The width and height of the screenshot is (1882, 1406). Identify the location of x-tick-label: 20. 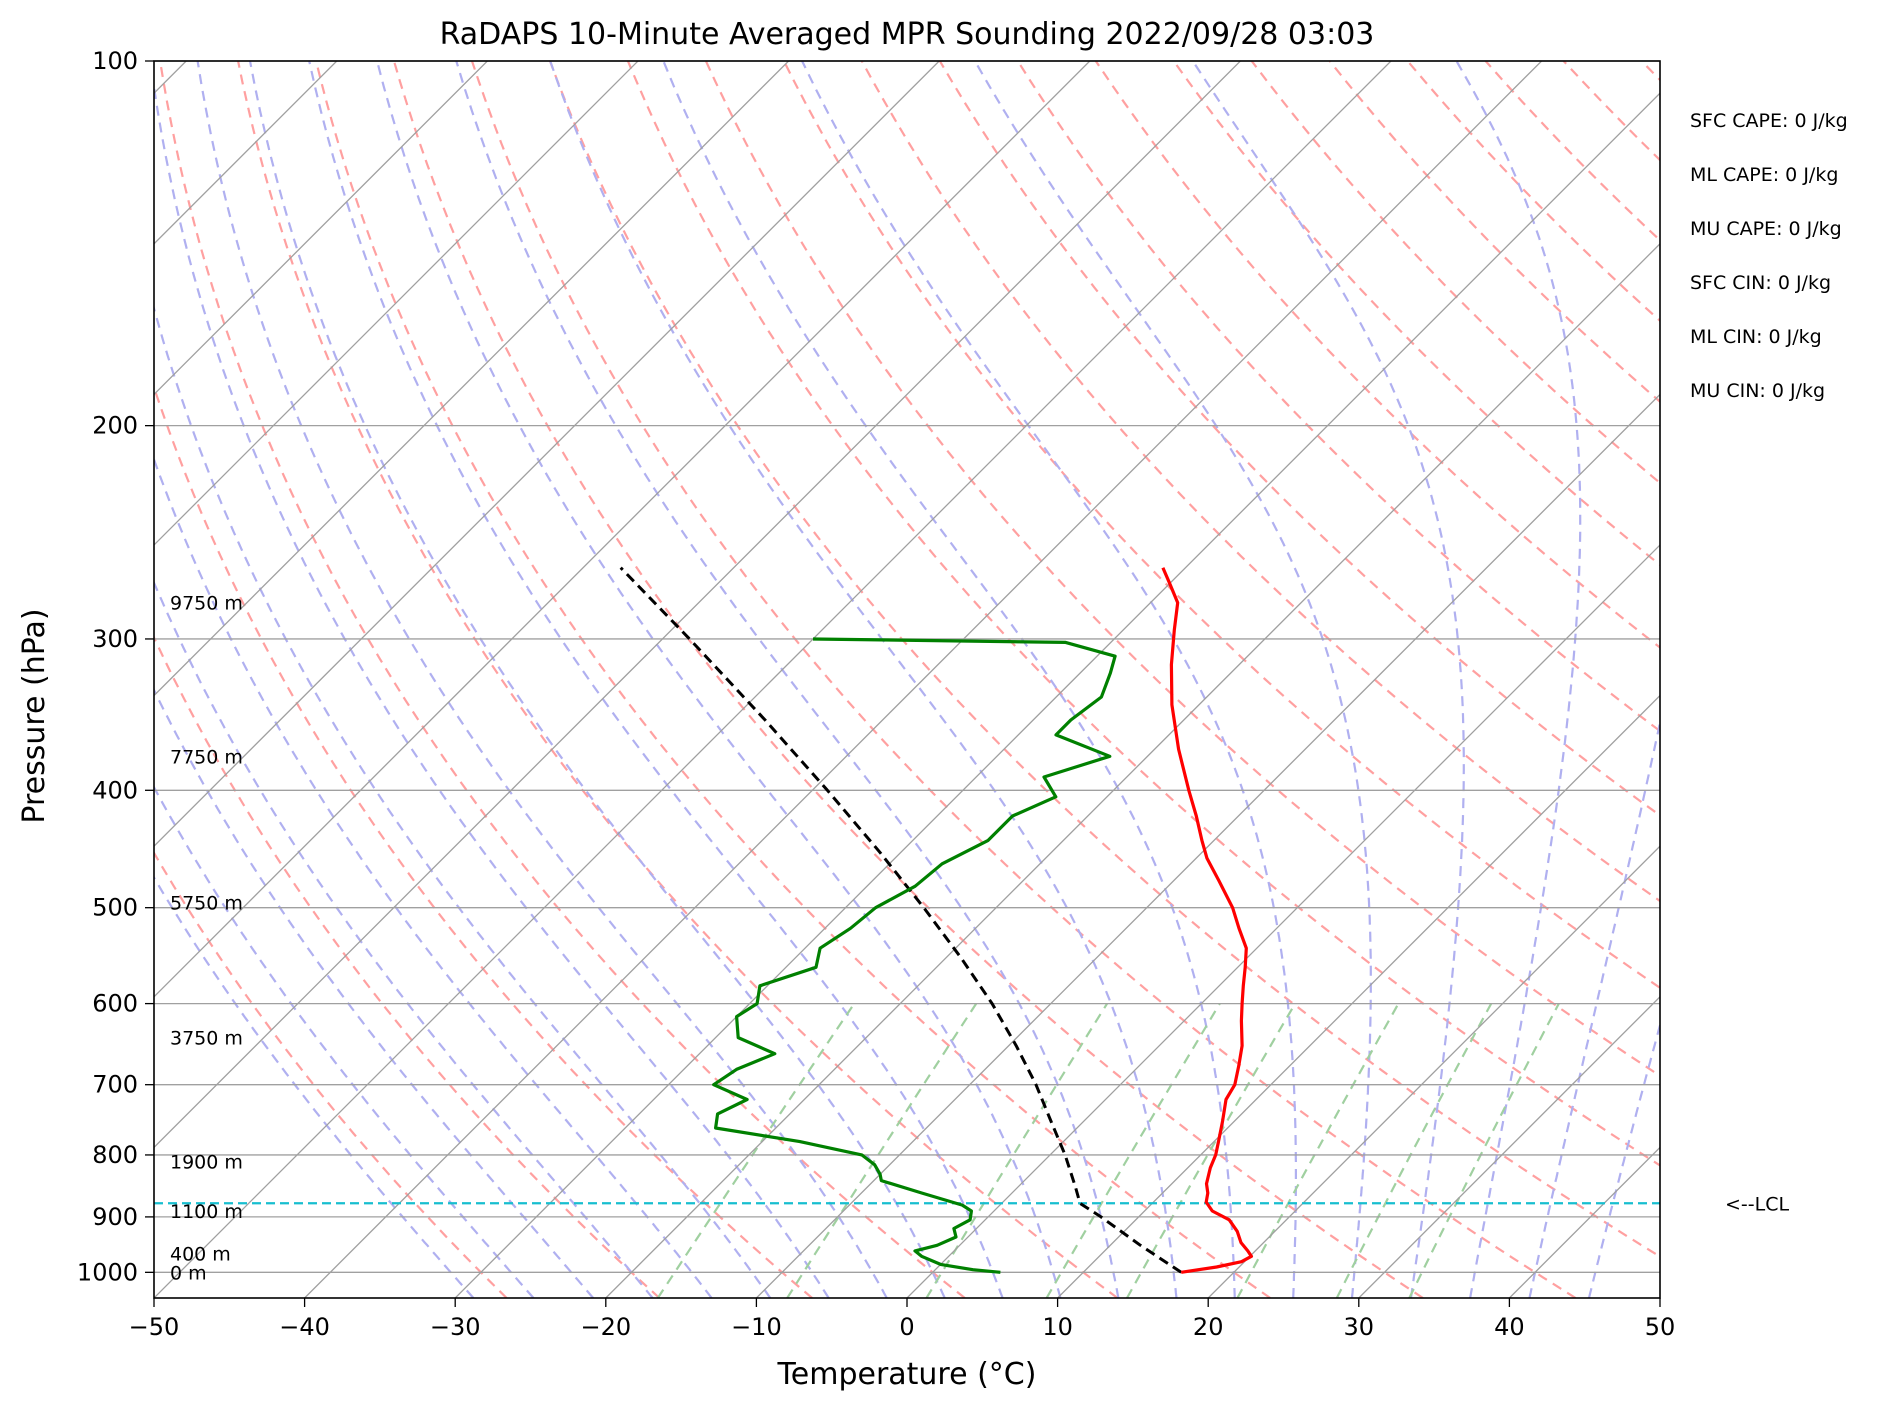
(1208, 1327).